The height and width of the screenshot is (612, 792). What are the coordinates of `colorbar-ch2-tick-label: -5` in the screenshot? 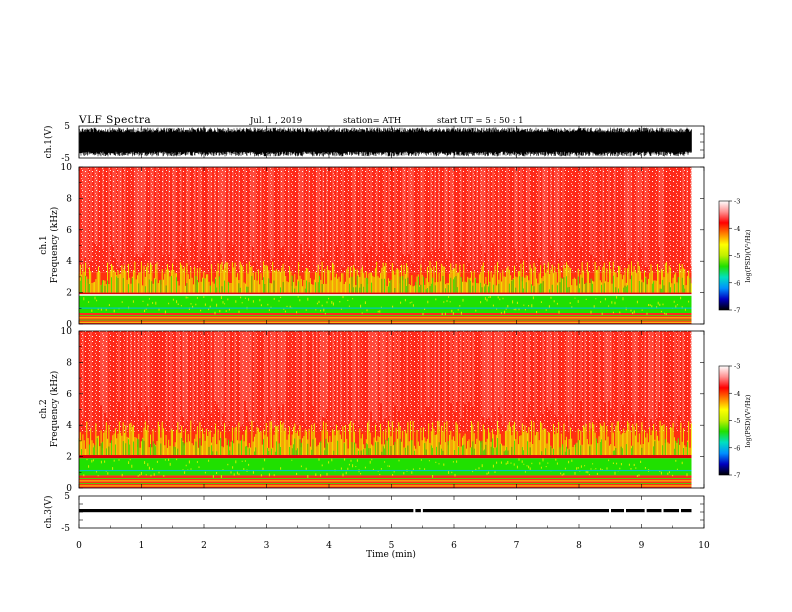 It's located at (737, 421).